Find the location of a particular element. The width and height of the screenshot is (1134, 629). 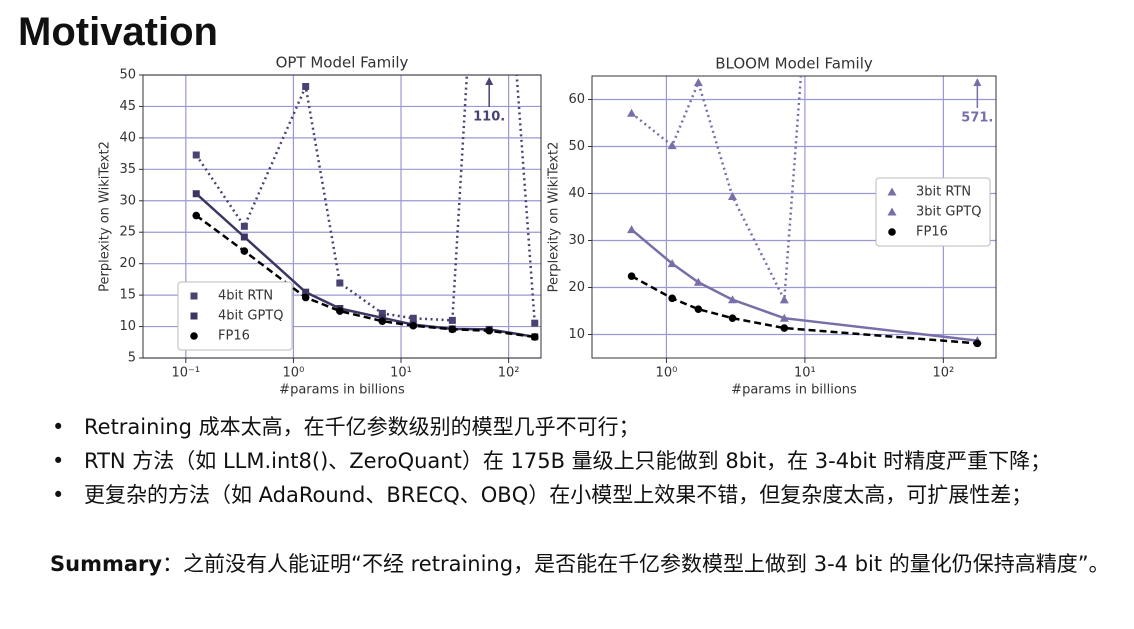

summary-label: Summary is located at coordinates (106, 564).